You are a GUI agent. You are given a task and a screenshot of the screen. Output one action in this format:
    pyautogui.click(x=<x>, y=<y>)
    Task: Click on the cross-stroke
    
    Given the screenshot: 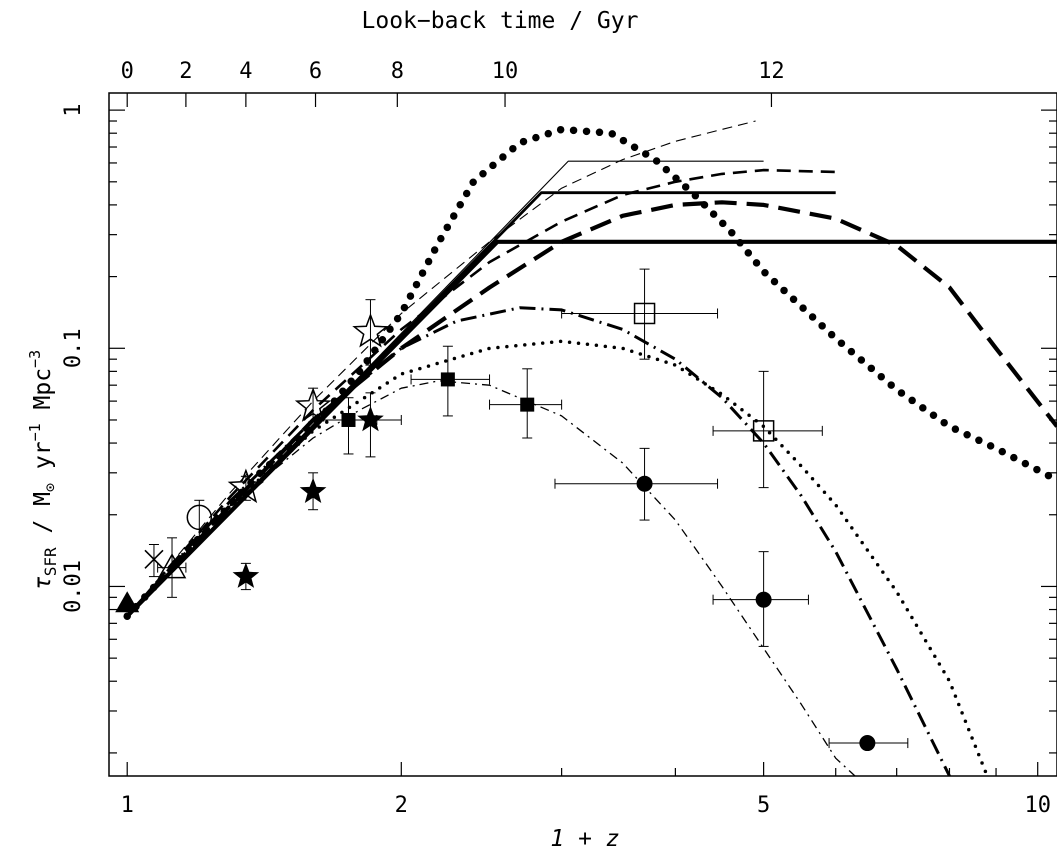 What is the action you would take?
    pyautogui.click(x=154, y=559)
    